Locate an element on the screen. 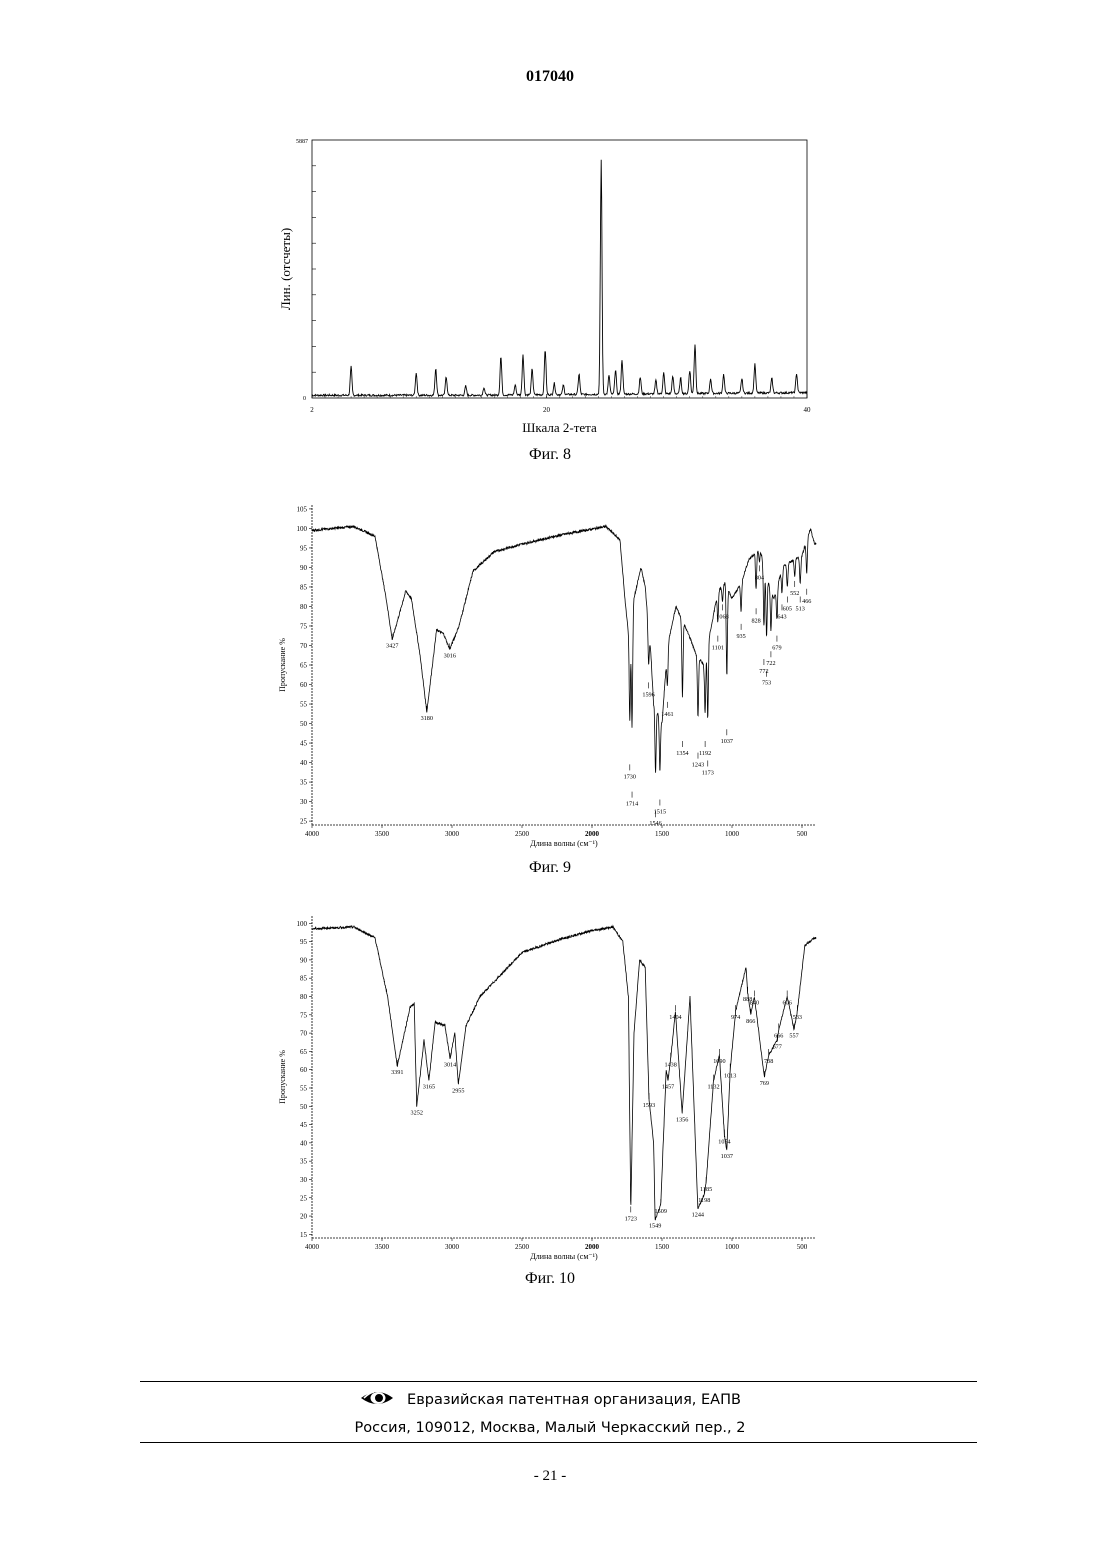 The width and height of the screenshot is (1100, 1556). band-label: 1243 is located at coordinates (698, 765).